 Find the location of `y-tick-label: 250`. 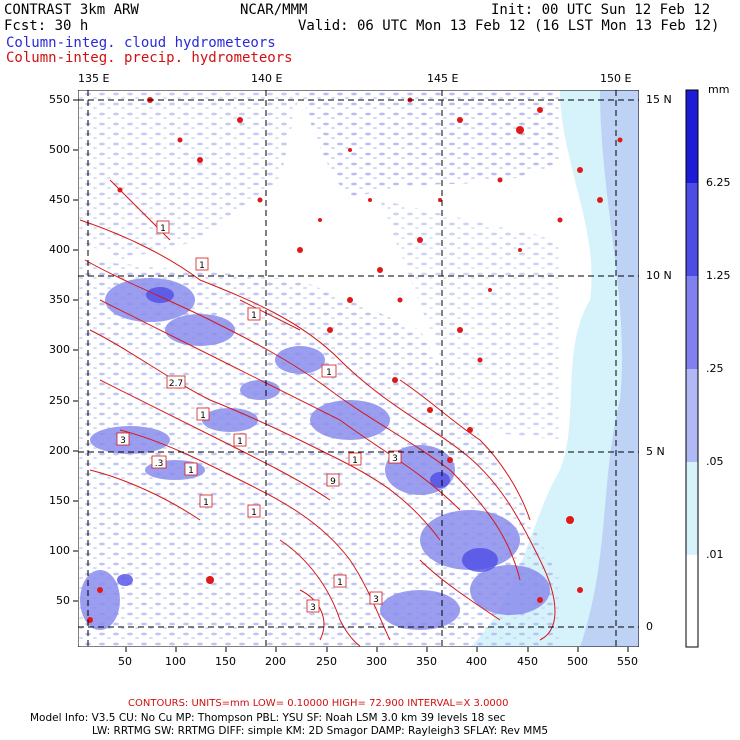

y-tick-label: 250 is located at coordinates (59, 400).